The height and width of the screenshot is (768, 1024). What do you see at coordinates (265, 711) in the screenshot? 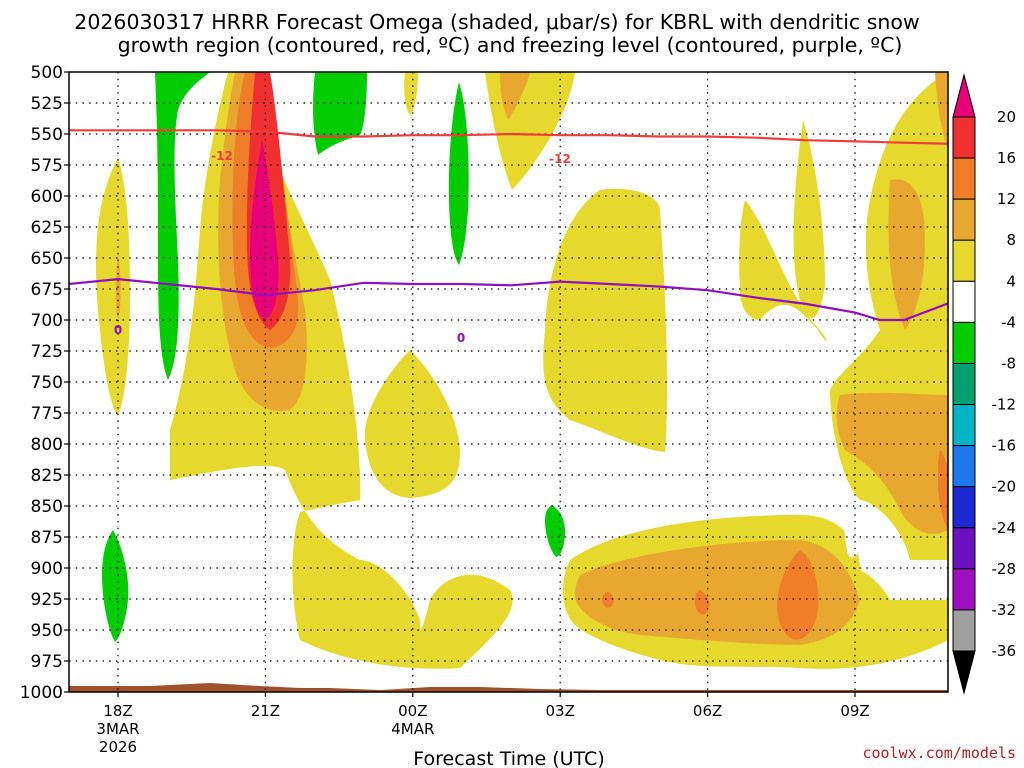
I see `x-tick-label: 21Z` at bounding box center [265, 711].